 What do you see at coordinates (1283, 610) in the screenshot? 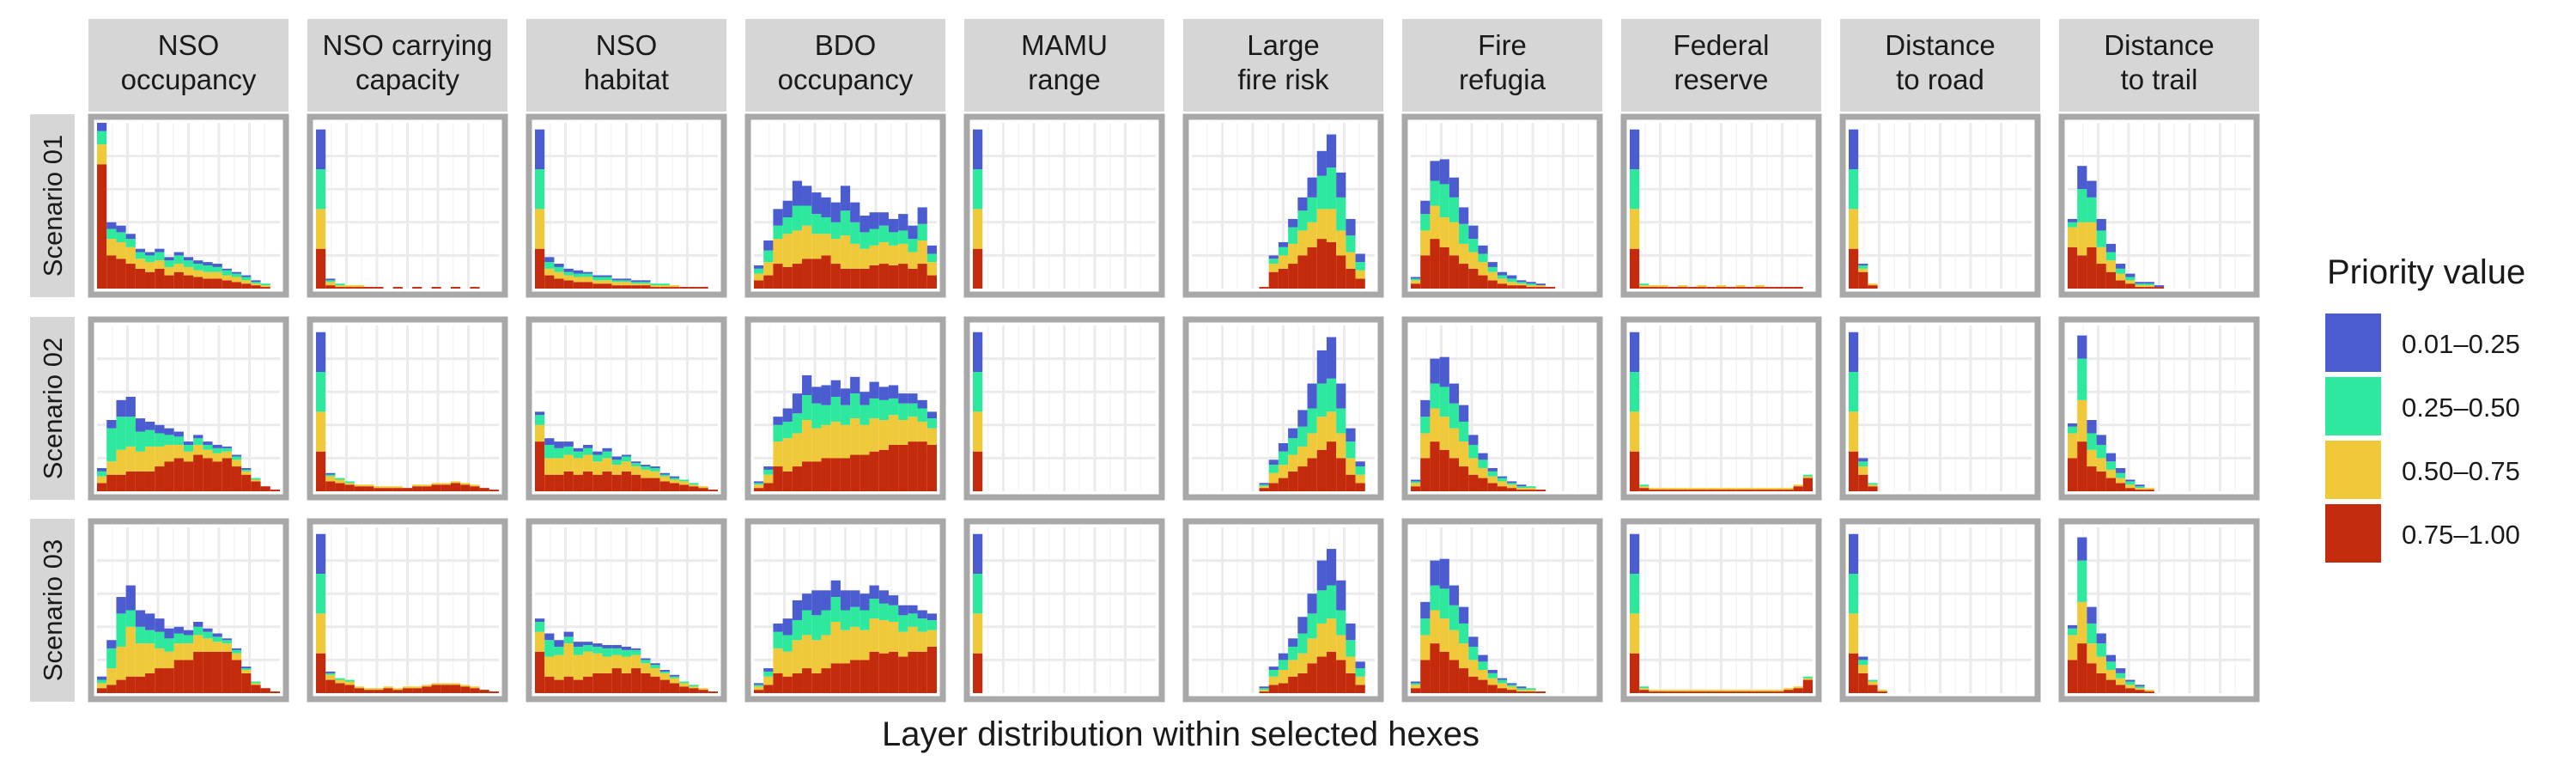
I see `panel-border` at bounding box center [1283, 610].